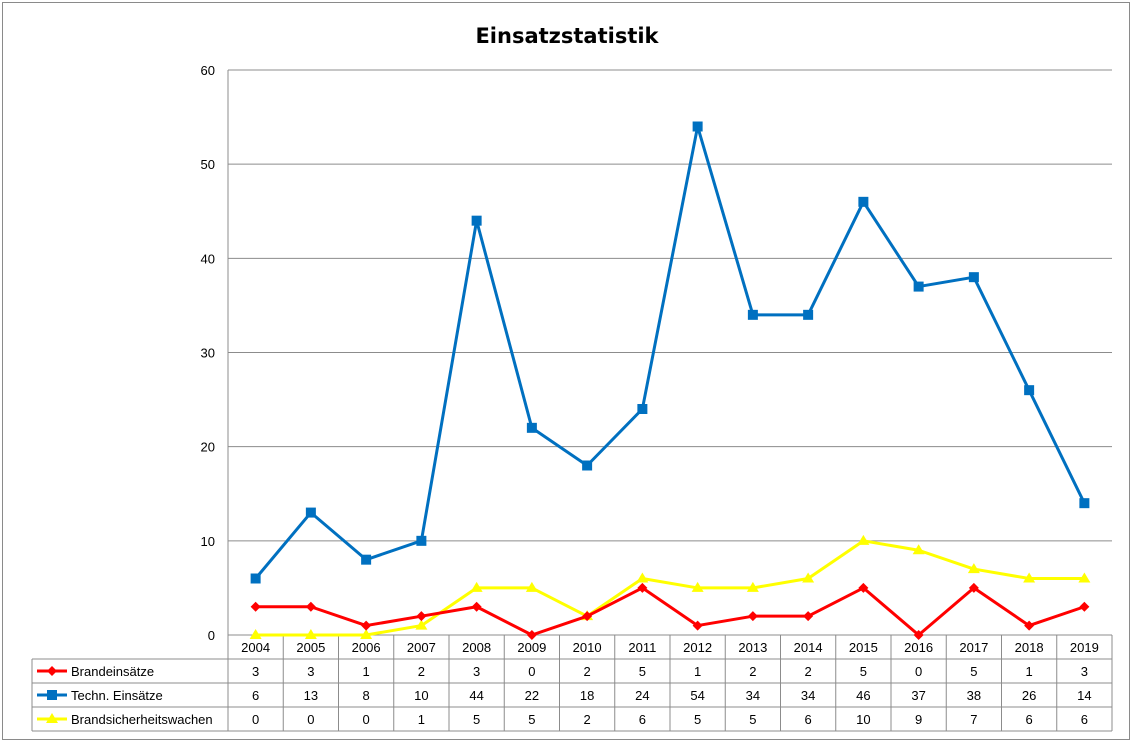 Image resolution: width=1134 pixels, height=744 pixels. Describe the element at coordinates (642, 409) in the screenshot. I see `series-1-point-2011` at that location.